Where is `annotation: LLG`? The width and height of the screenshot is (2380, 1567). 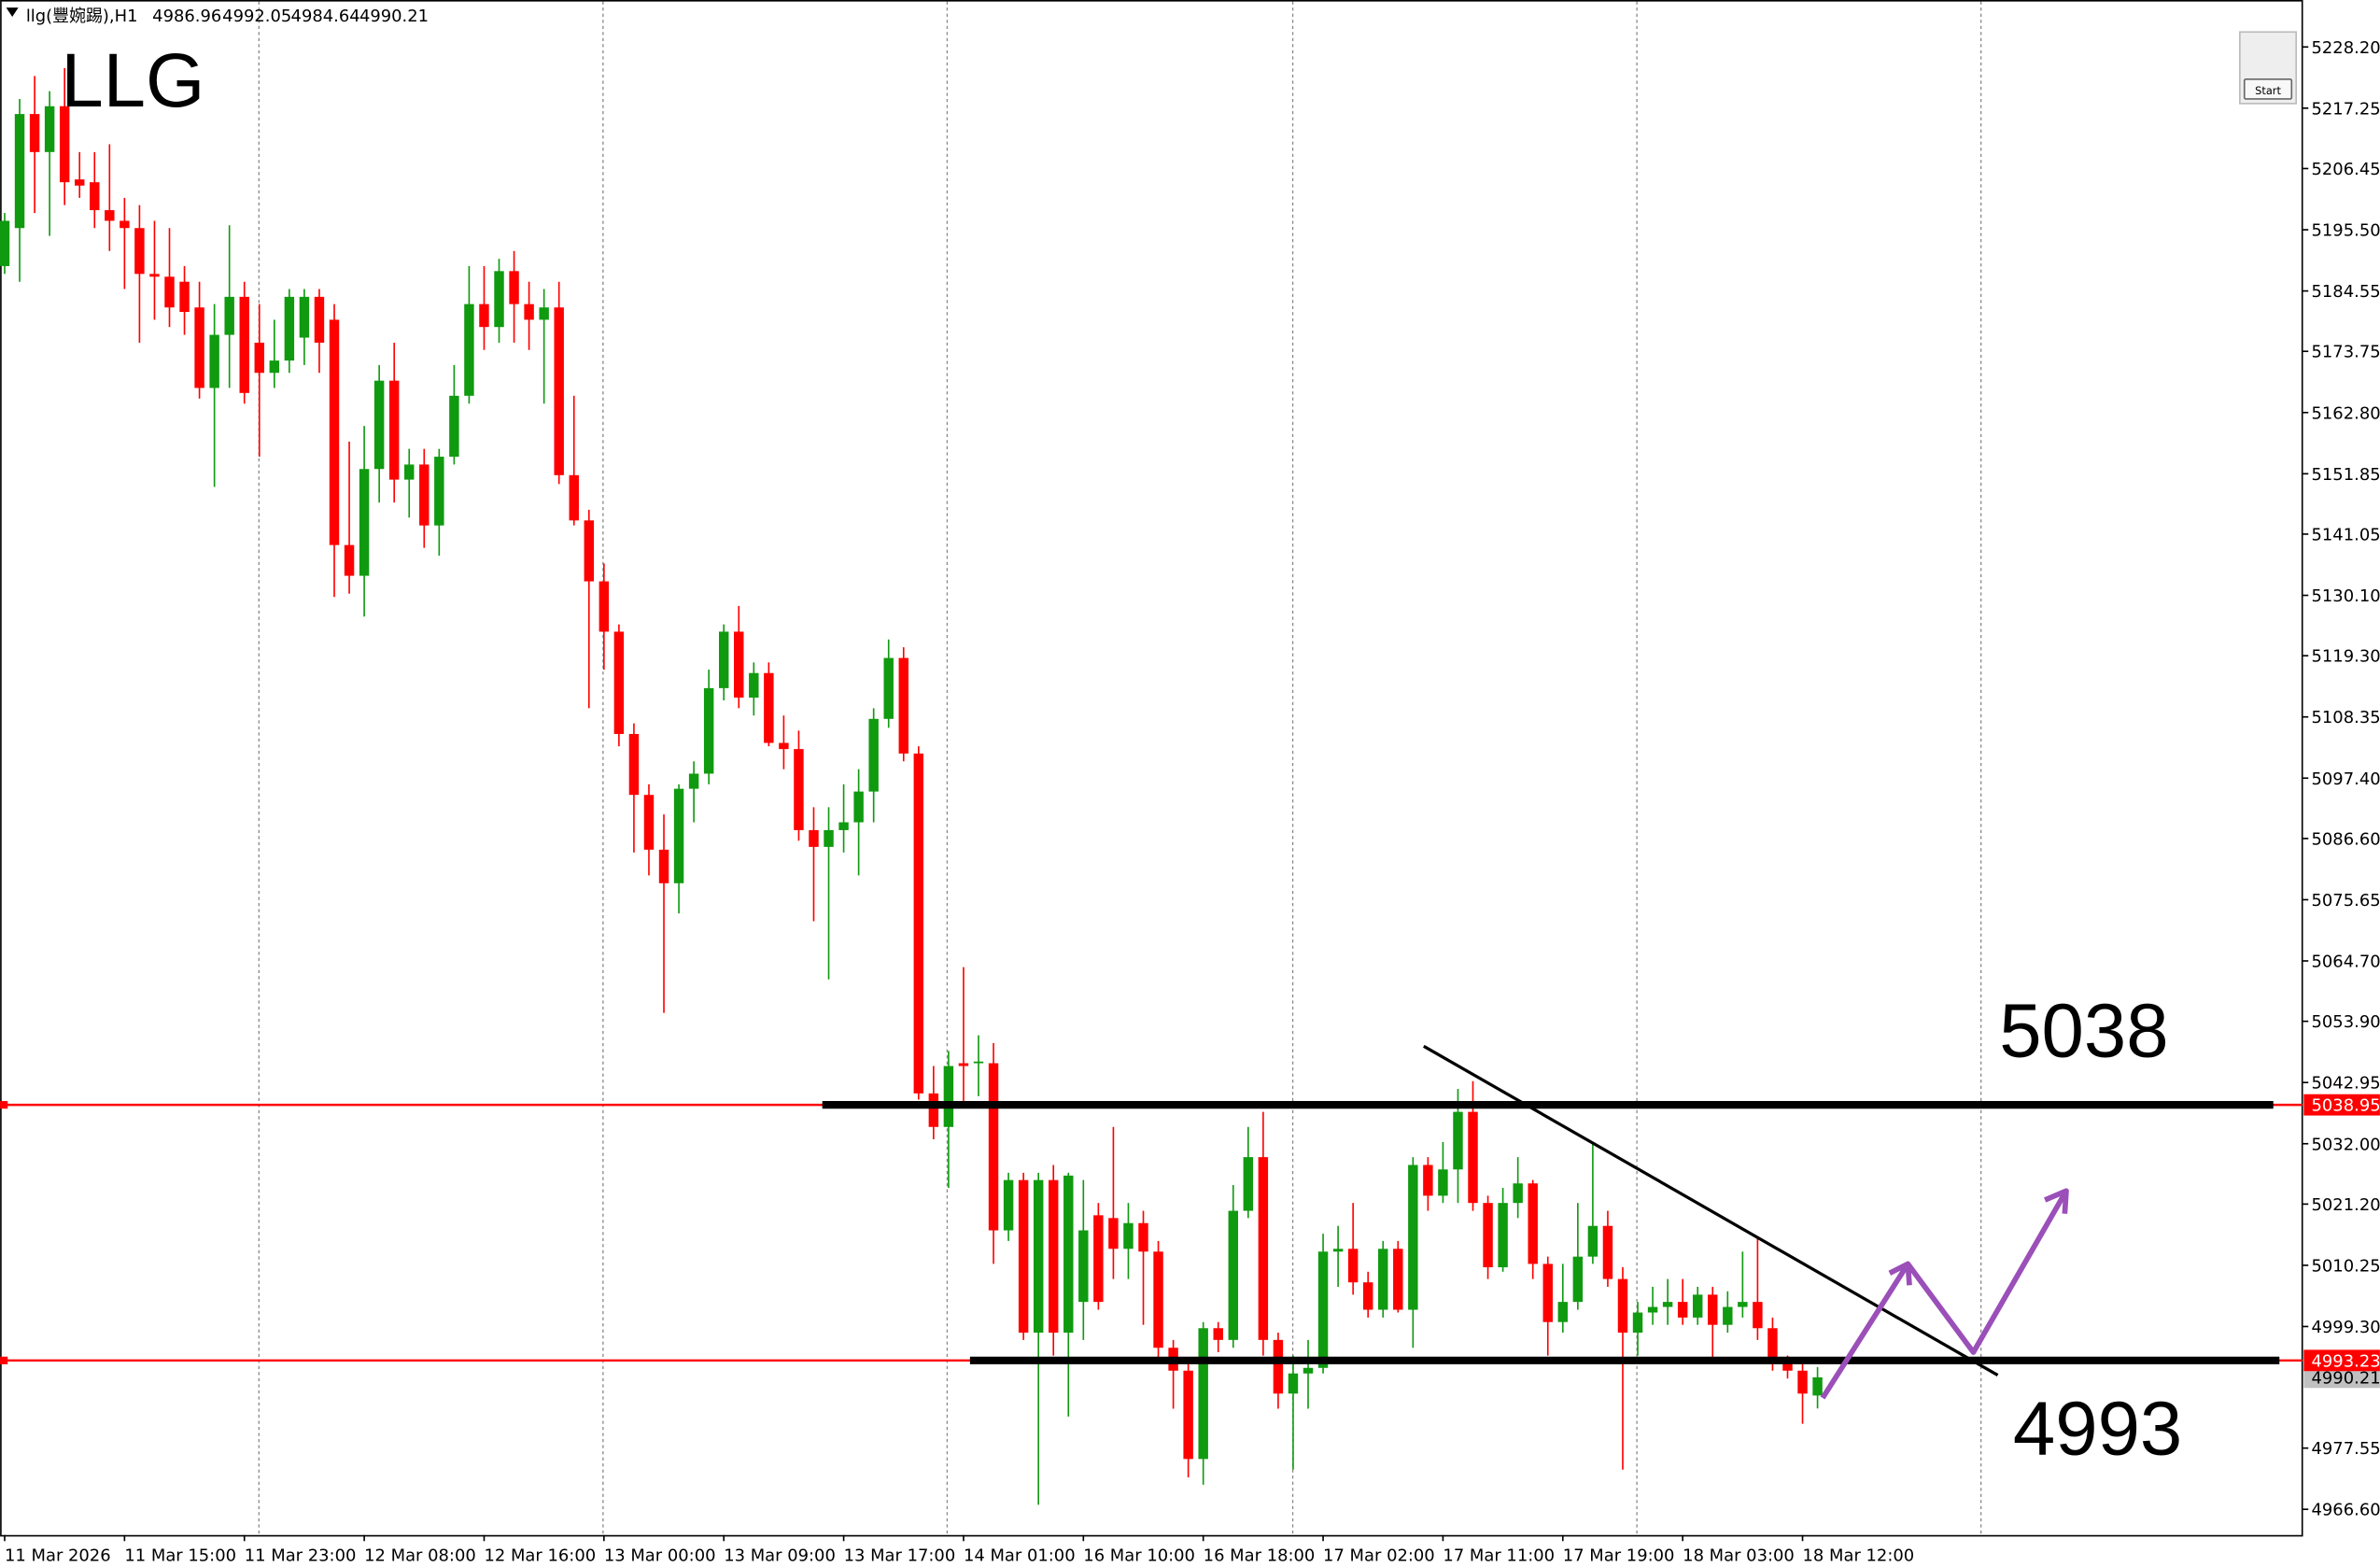
annotation: LLG is located at coordinates (132, 80).